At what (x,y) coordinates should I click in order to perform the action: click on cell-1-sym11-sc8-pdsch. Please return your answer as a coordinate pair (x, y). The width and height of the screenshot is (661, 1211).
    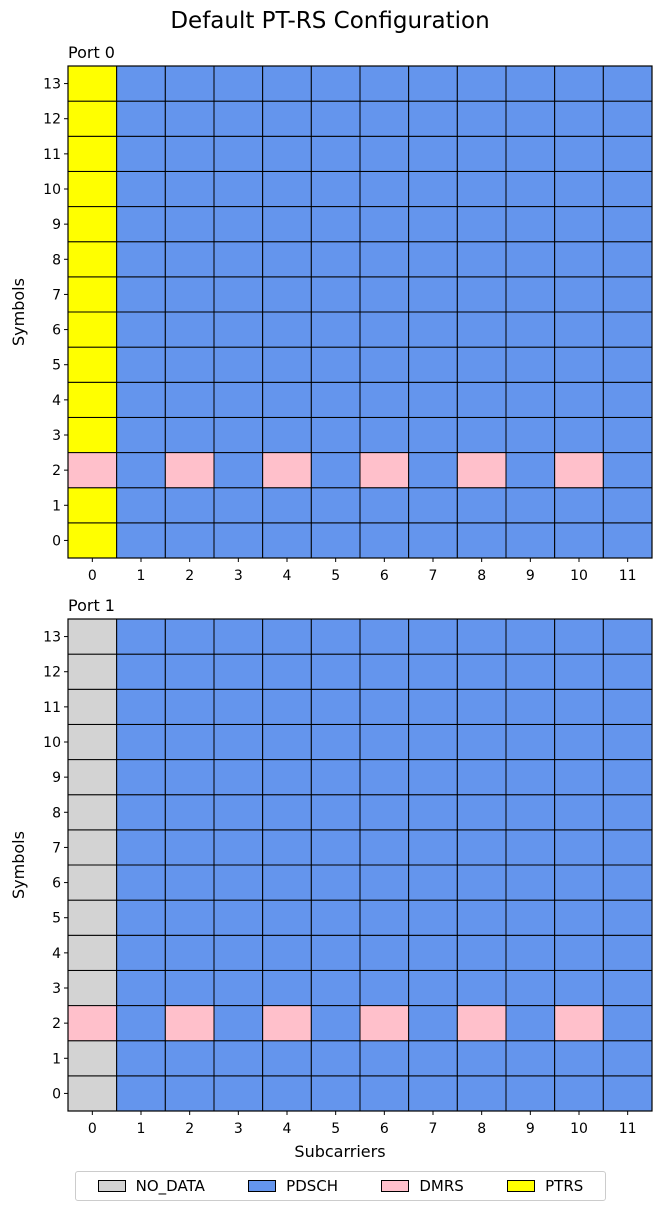
    Looking at the image, I should click on (481, 706).